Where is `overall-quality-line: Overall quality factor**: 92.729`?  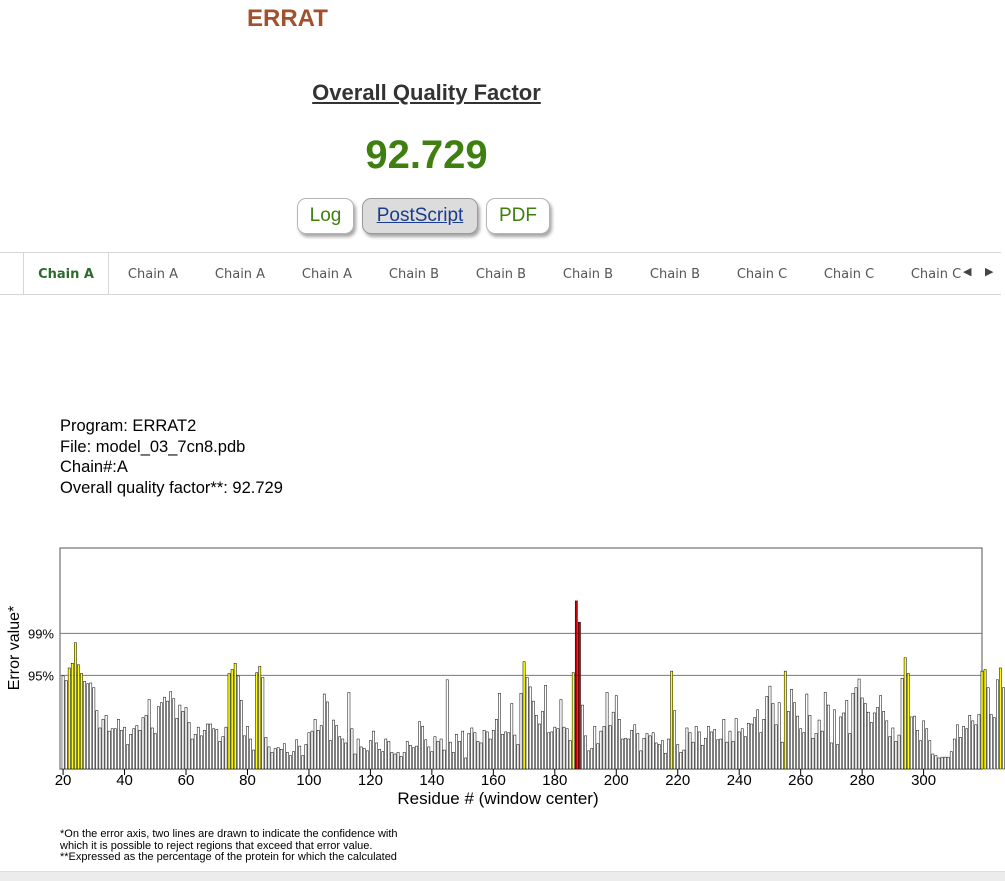 overall-quality-line: Overall quality factor**: 92.729 is located at coordinates (171, 487).